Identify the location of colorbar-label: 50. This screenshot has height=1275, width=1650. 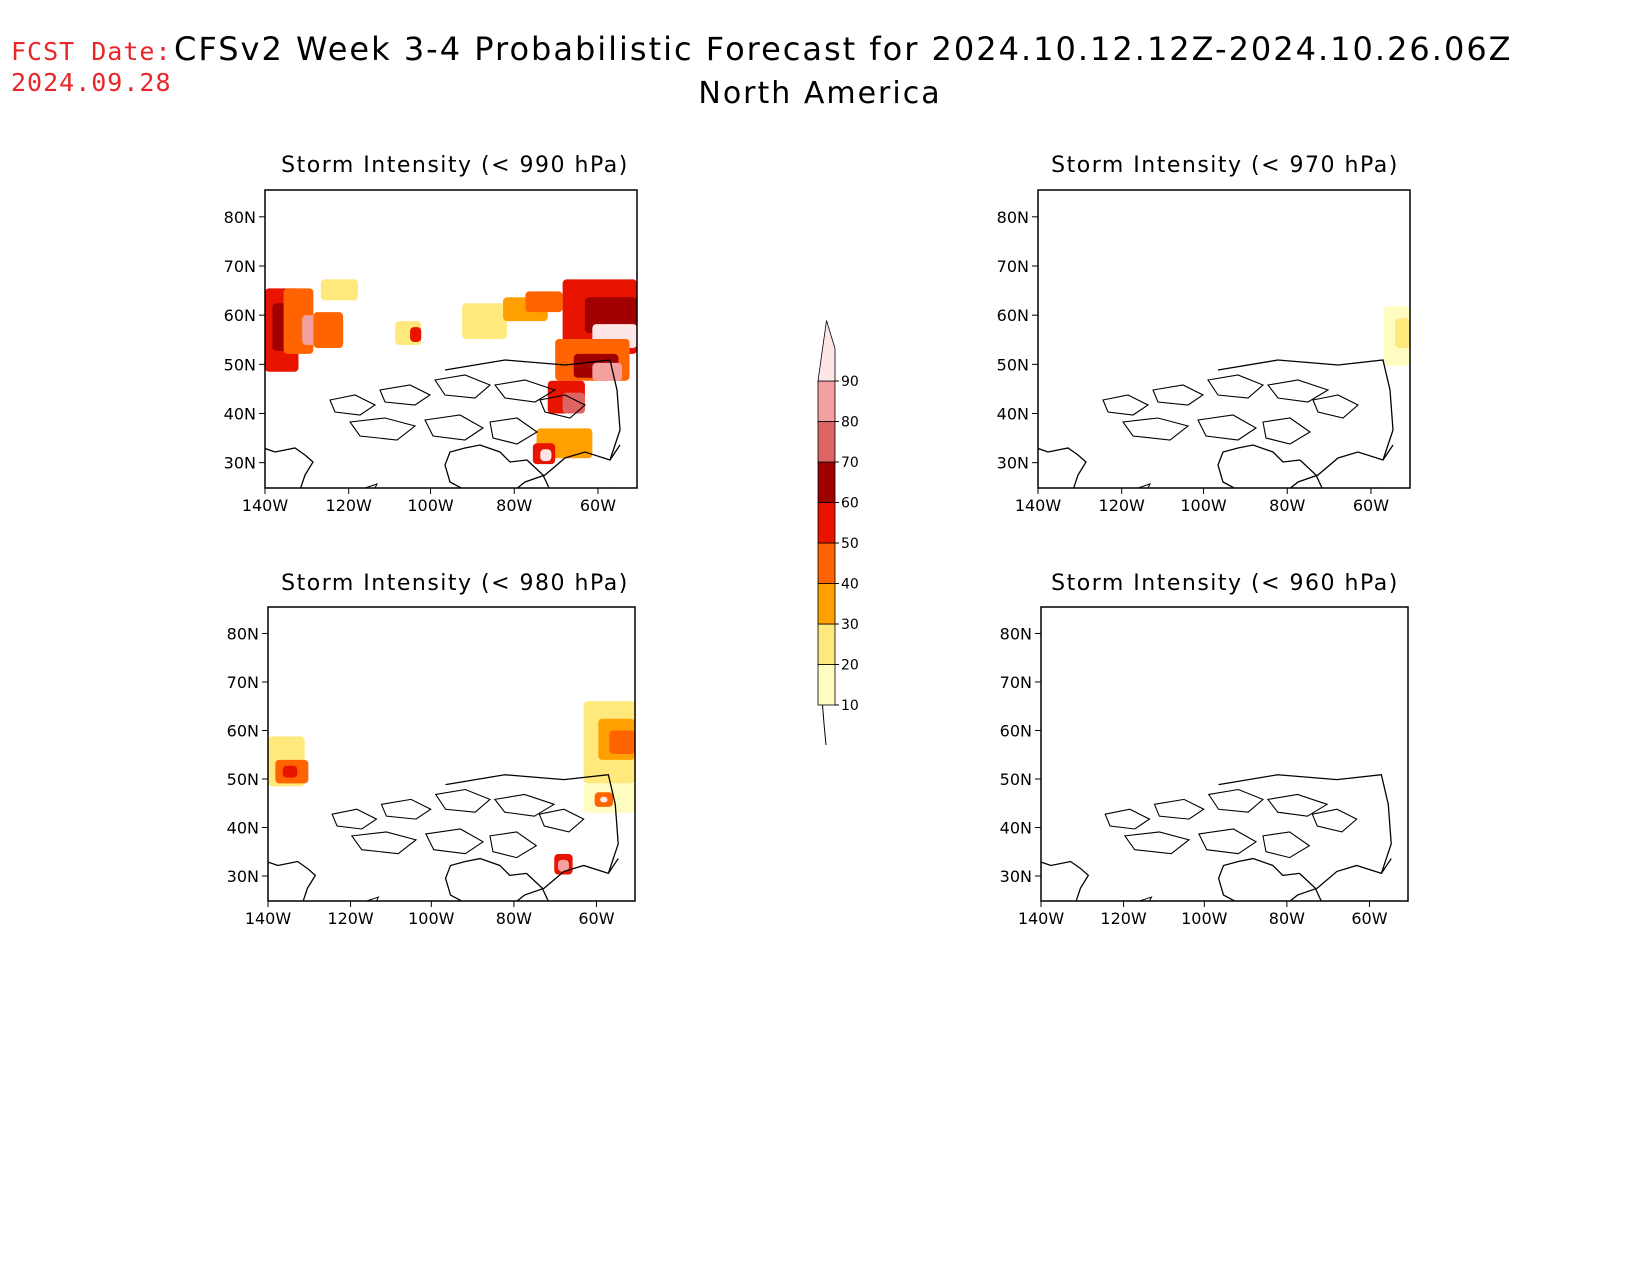
(850, 544).